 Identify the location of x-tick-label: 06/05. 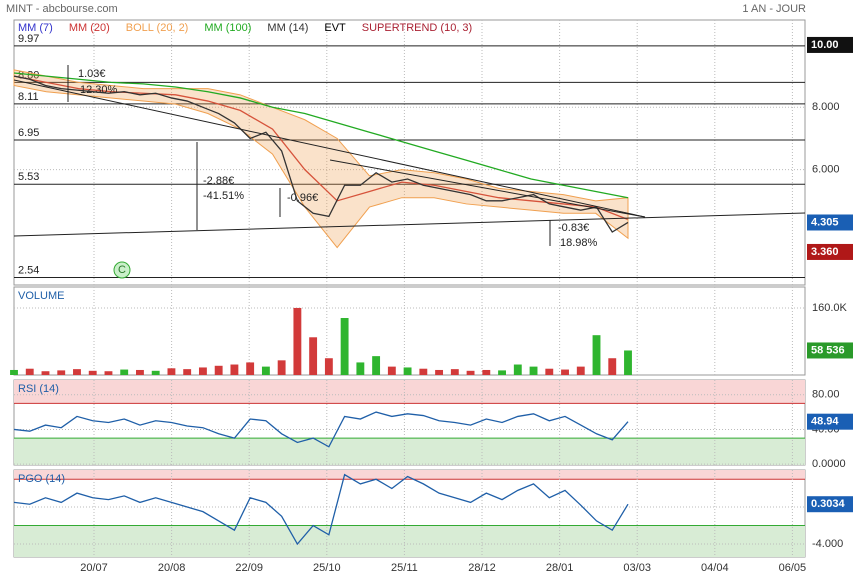
(793, 568).